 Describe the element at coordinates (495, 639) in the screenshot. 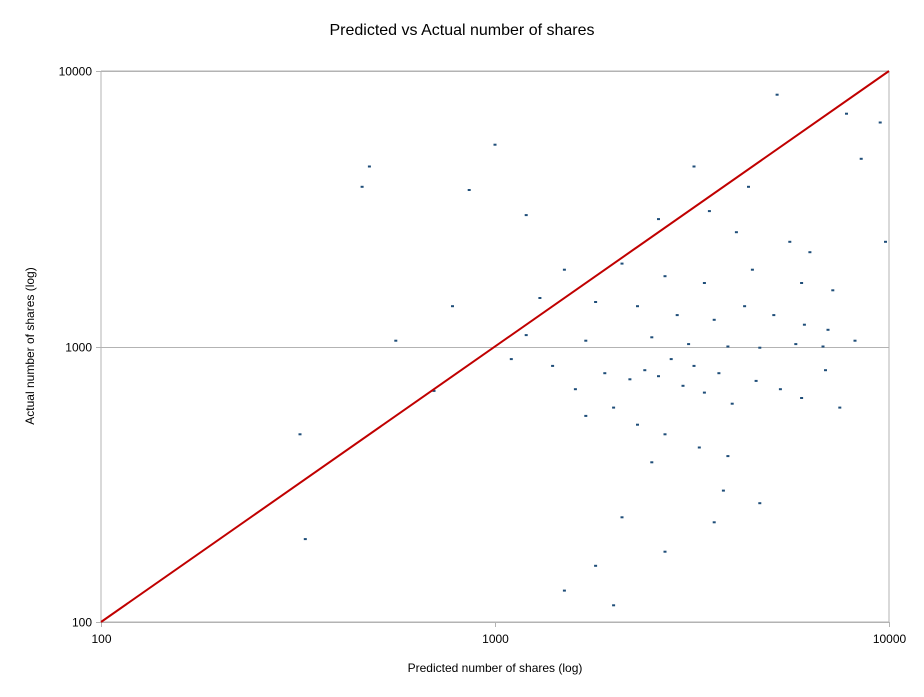

I see `x-tick-label-1000: 1000` at that location.